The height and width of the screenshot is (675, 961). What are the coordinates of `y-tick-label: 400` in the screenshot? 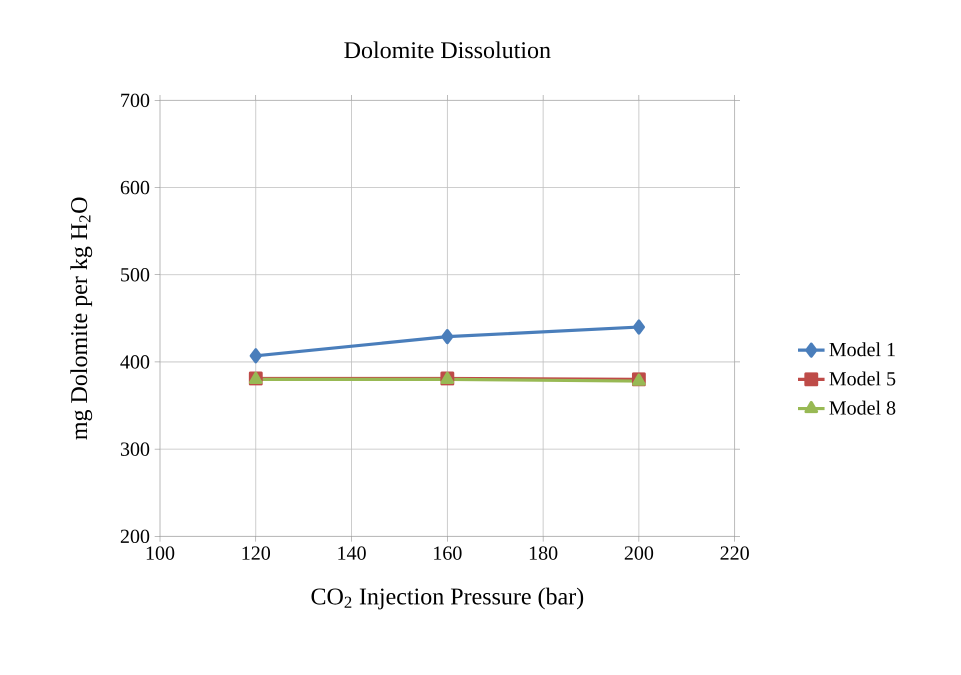 It's located at (135, 362).